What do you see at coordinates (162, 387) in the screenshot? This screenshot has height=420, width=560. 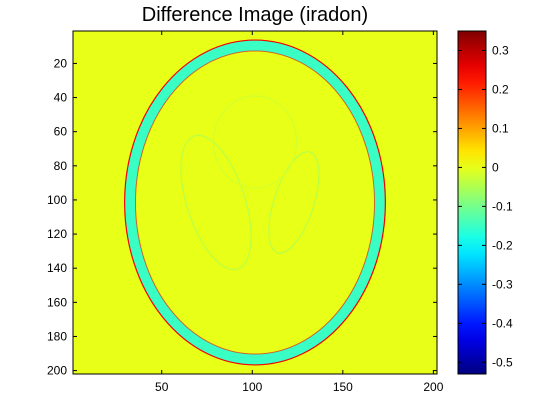 I see `x-tick-label: 50` at bounding box center [162, 387].